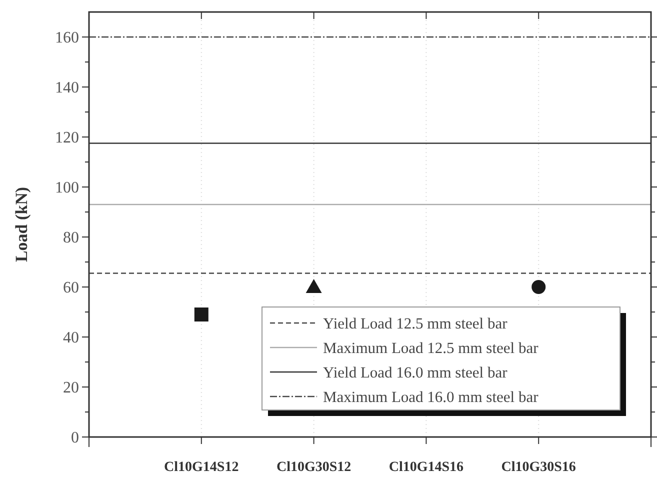 This screenshot has width=657, height=478. Describe the element at coordinates (71, 288) in the screenshot. I see `y-tick-label: 60` at that location.